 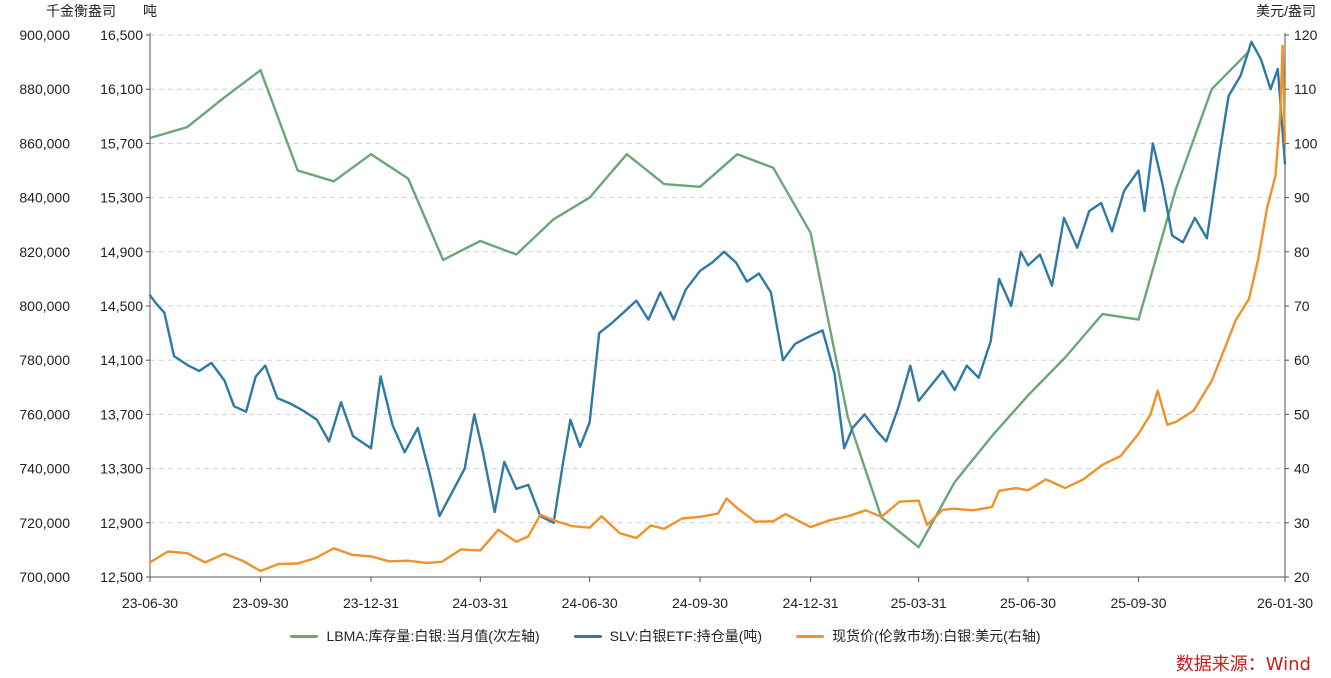 What do you see at coordinates (1306, 35) in the screenshot?
I see `y-right-tick-label: 120` at bounding box center [1306, 35].